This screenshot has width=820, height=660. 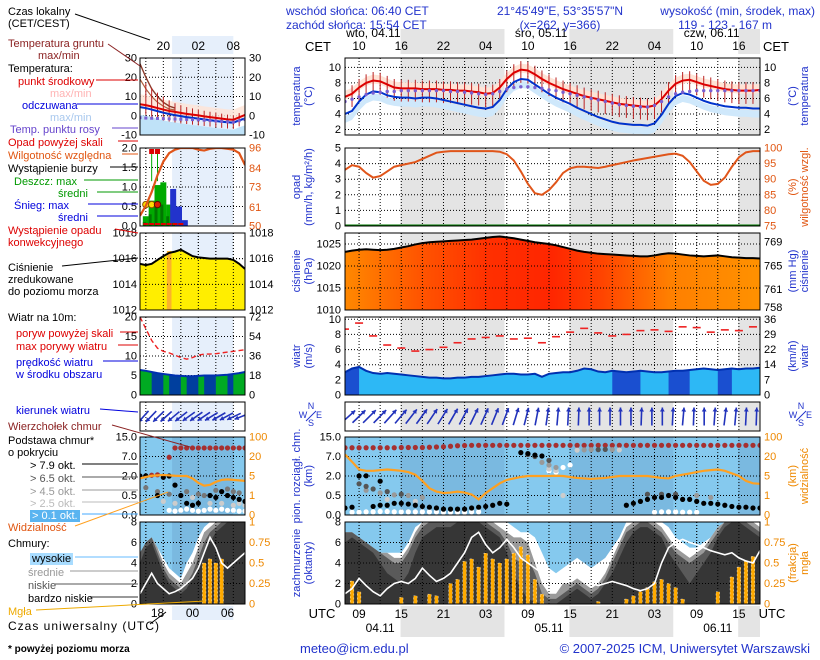 I want to click on main-pressure-panel, so click(x=552, y=271).